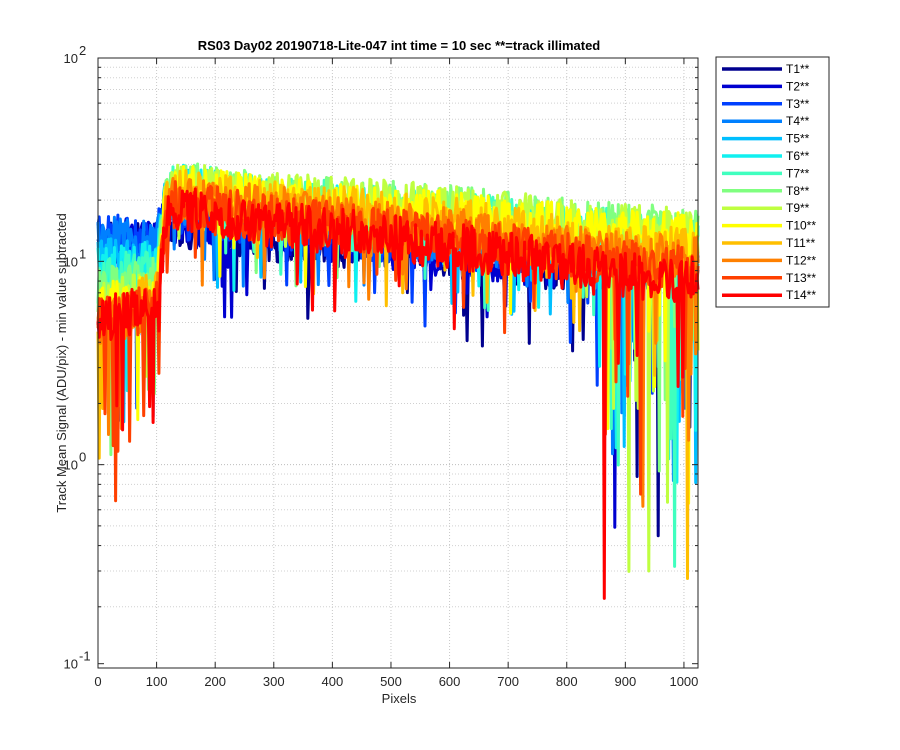  Describe the element at coordinates (800, 243) in the screenshot. I see `legend-label-11: T11**` at that location.